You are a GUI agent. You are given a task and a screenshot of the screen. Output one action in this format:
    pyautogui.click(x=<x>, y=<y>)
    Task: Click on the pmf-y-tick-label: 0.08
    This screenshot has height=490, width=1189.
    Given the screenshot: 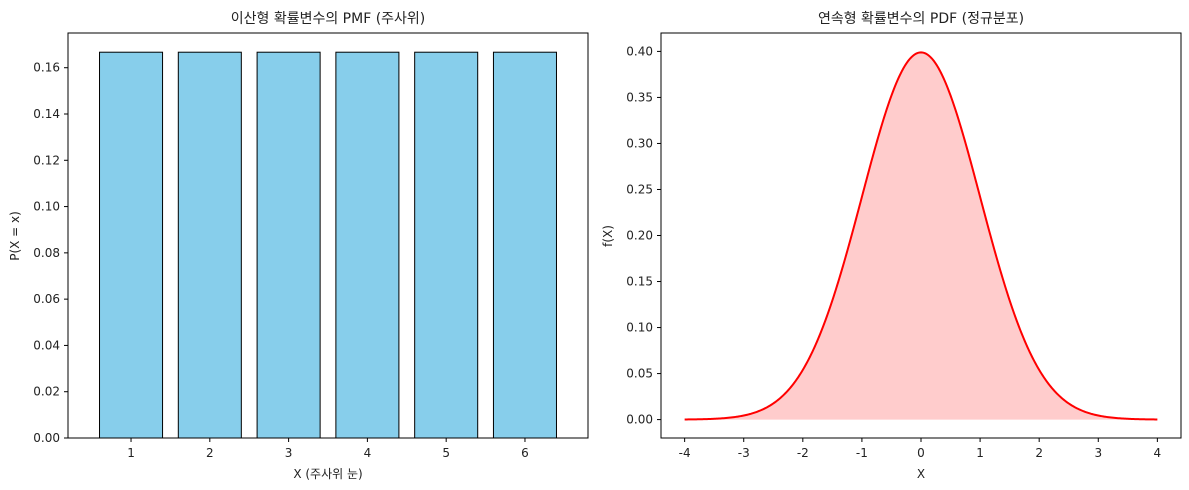 What is the action you would take?
    pyautogui.click(x=46, y=253)
    